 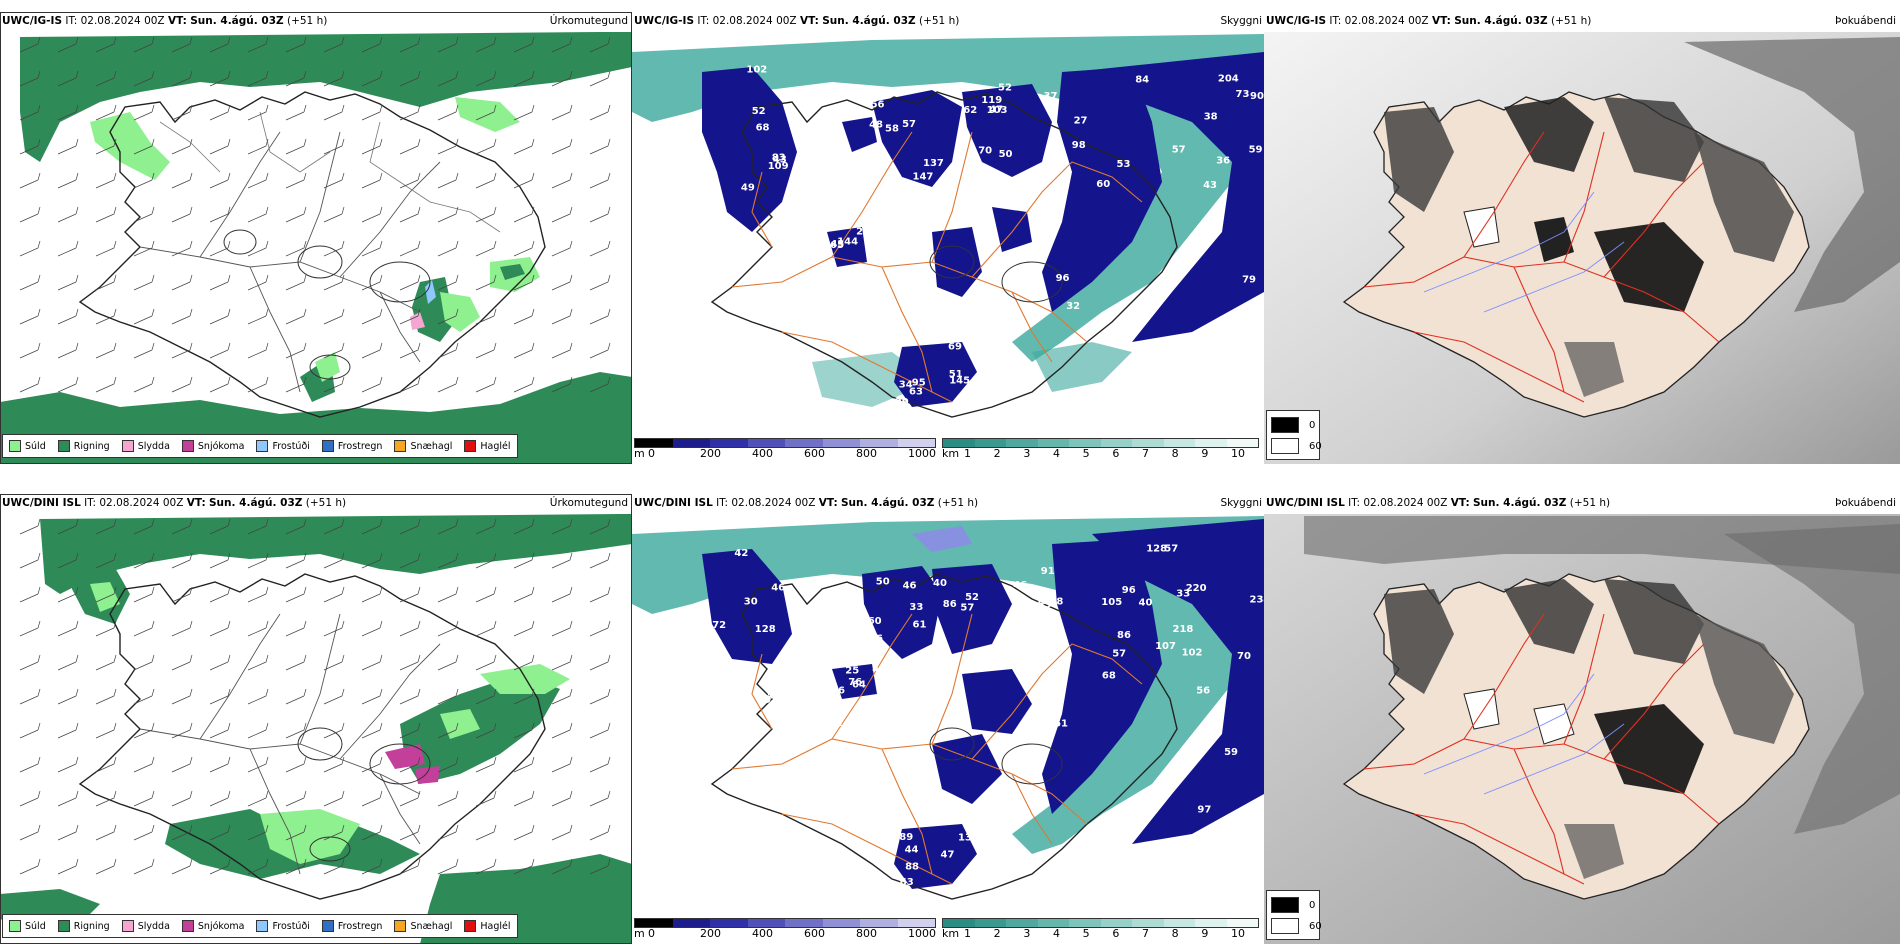 I want to click on colorbar-tick-label: 9, so click(x=1205, y=933).